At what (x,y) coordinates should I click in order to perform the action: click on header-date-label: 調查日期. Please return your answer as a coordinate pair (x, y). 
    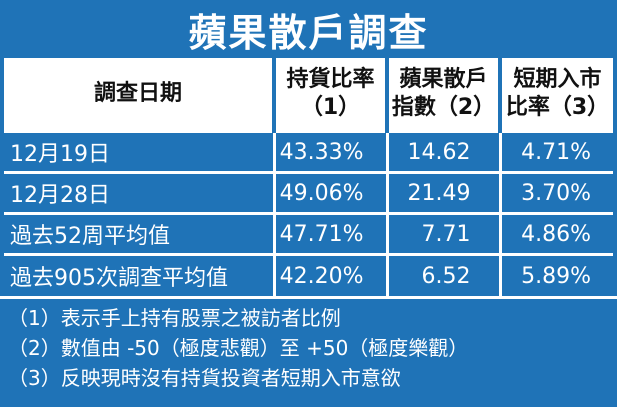
    Looking at the image, I should click on (137, 94).